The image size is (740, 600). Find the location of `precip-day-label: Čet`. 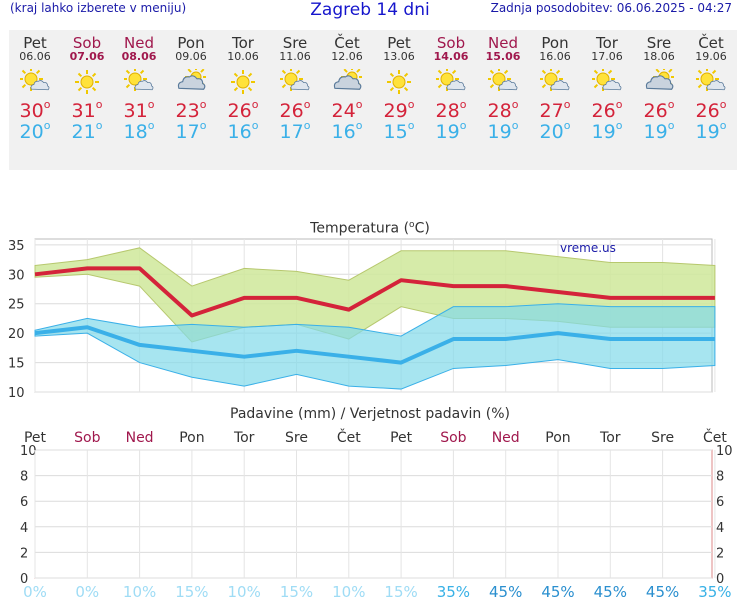

precip-day-label: Čet is located at coordinates (349, 437).